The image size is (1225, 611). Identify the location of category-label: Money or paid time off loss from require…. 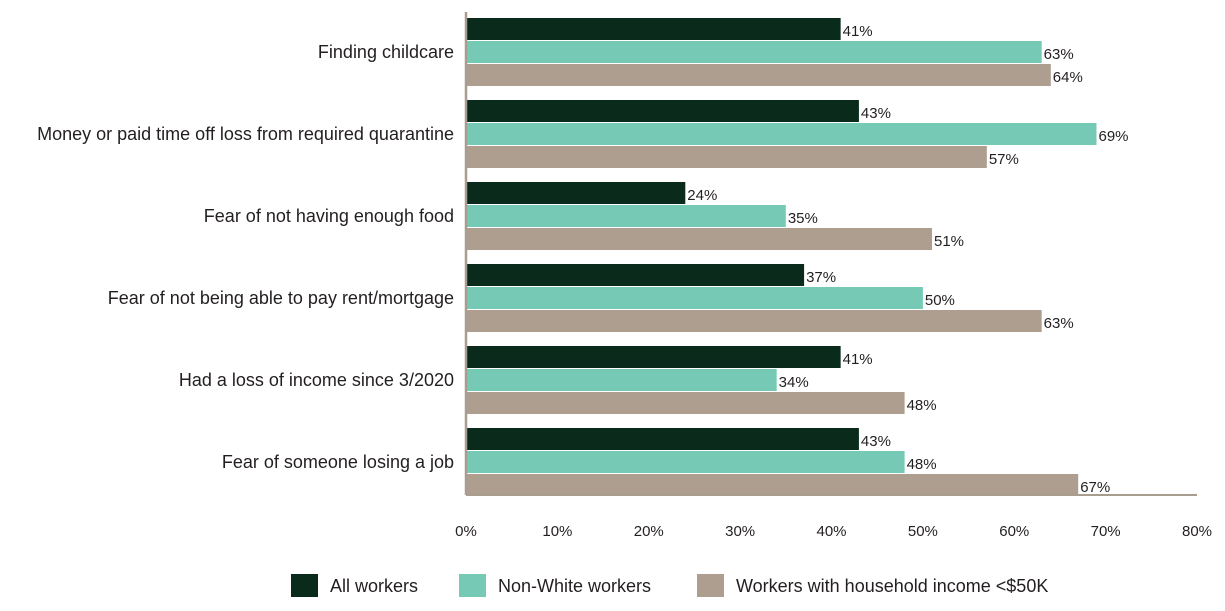
(245, 134).